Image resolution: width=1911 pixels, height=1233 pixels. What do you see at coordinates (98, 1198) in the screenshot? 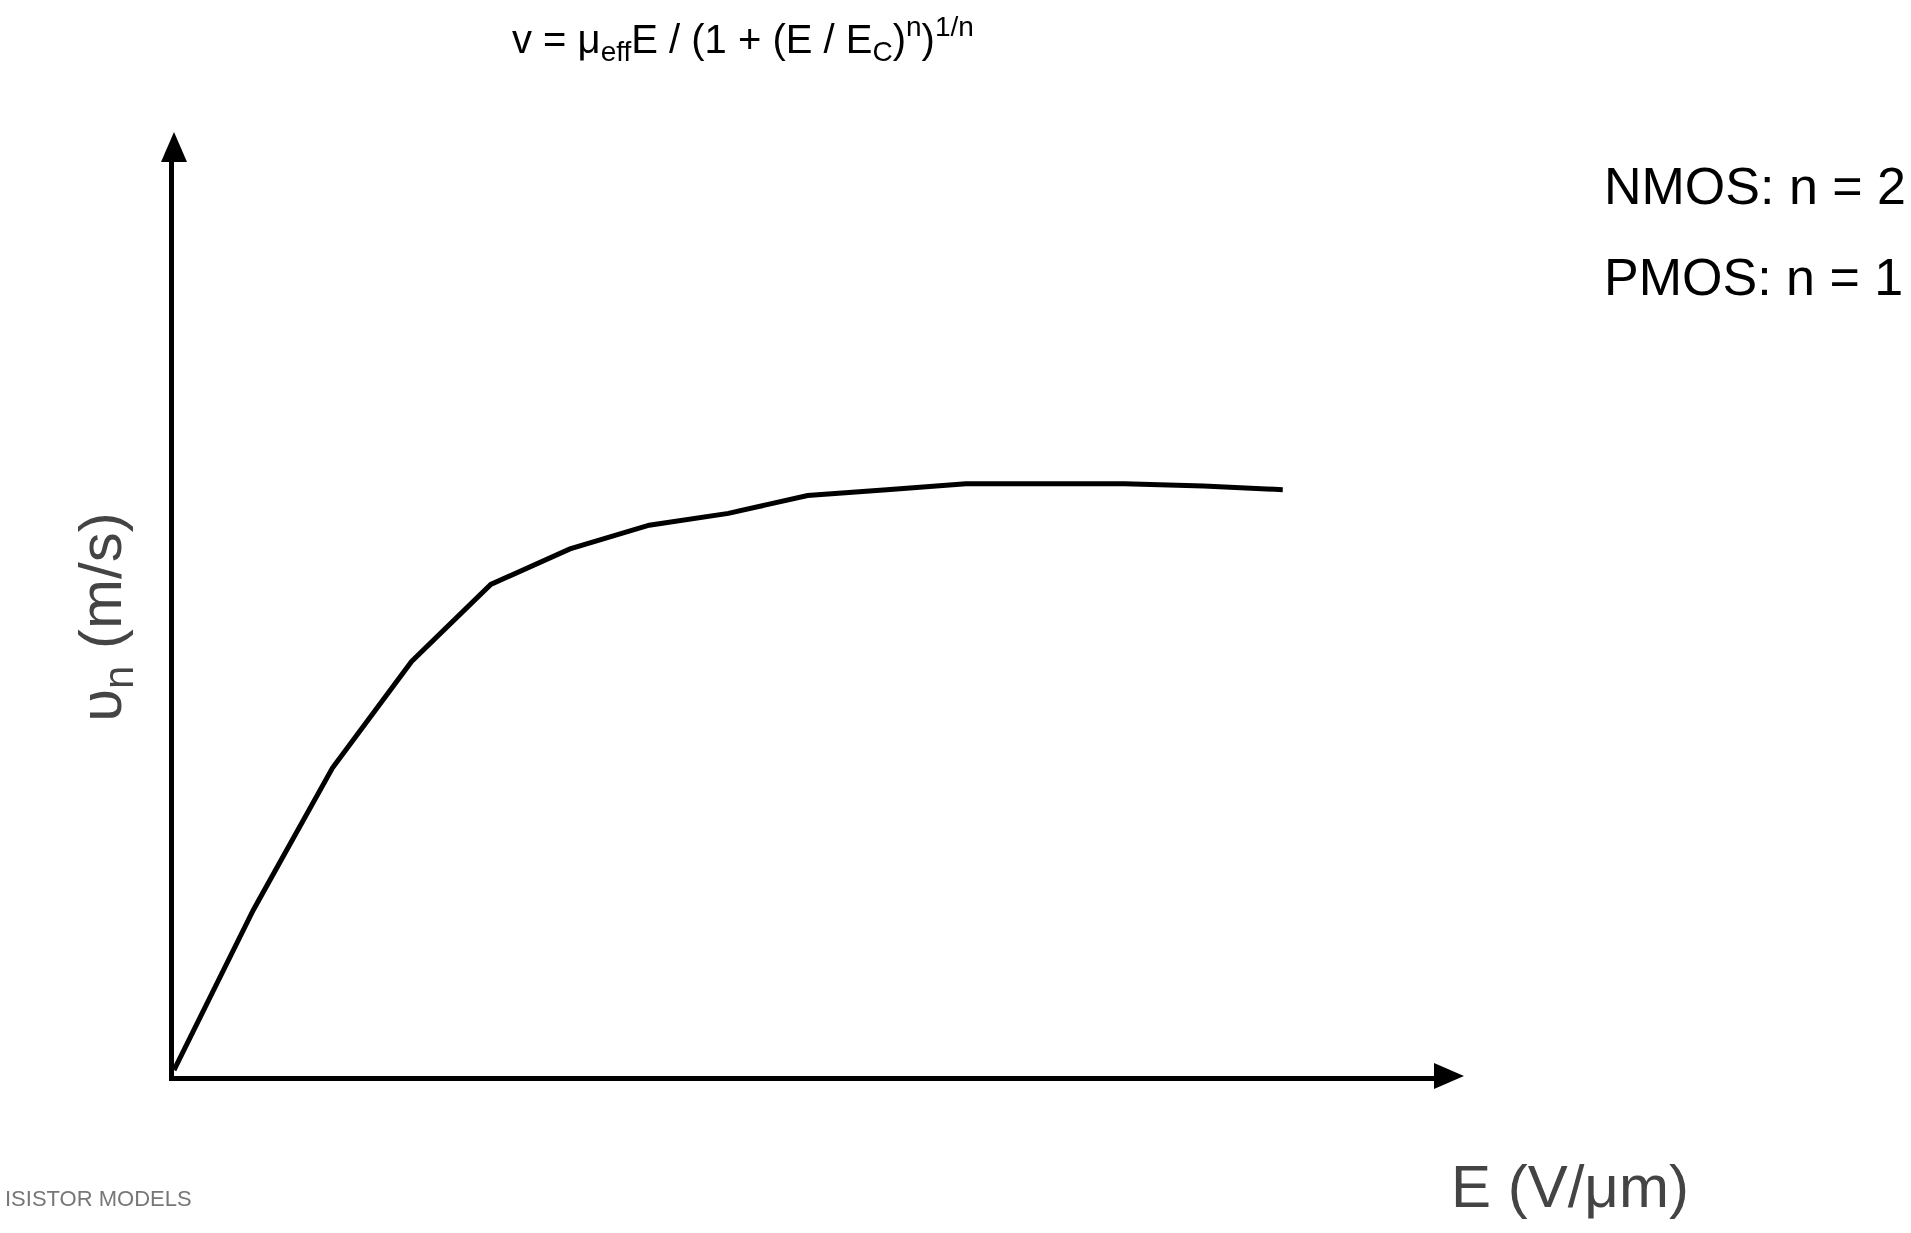
I see `text: ISISTOR MODELS` at bounding box center [98, 1198].